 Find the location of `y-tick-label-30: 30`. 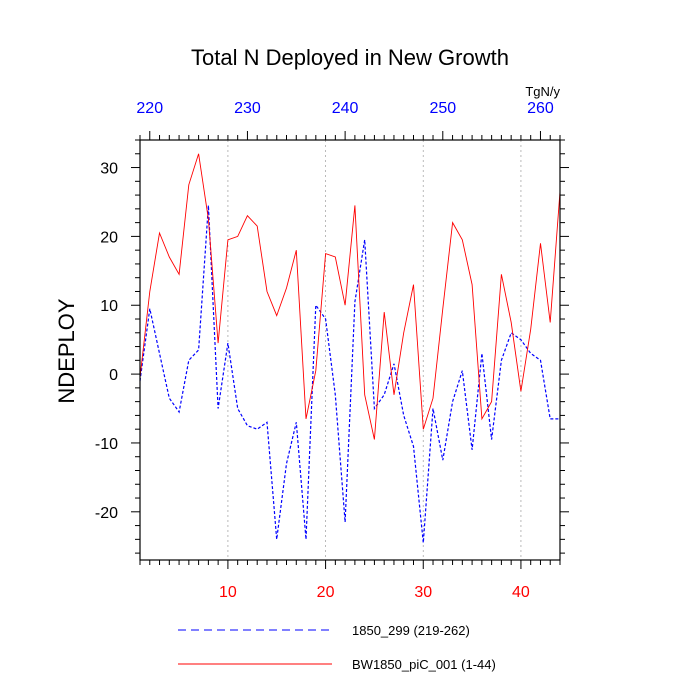

y-tick-label-30: 30 is located at coordinates (109, 169).